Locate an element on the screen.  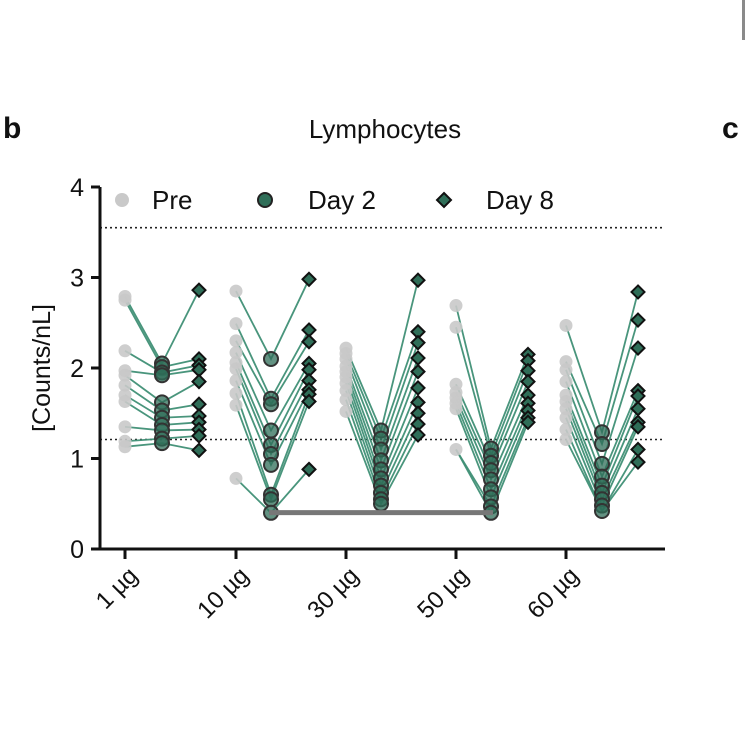
y-tick-label-0: 0 is located at coordinates (77, 550).